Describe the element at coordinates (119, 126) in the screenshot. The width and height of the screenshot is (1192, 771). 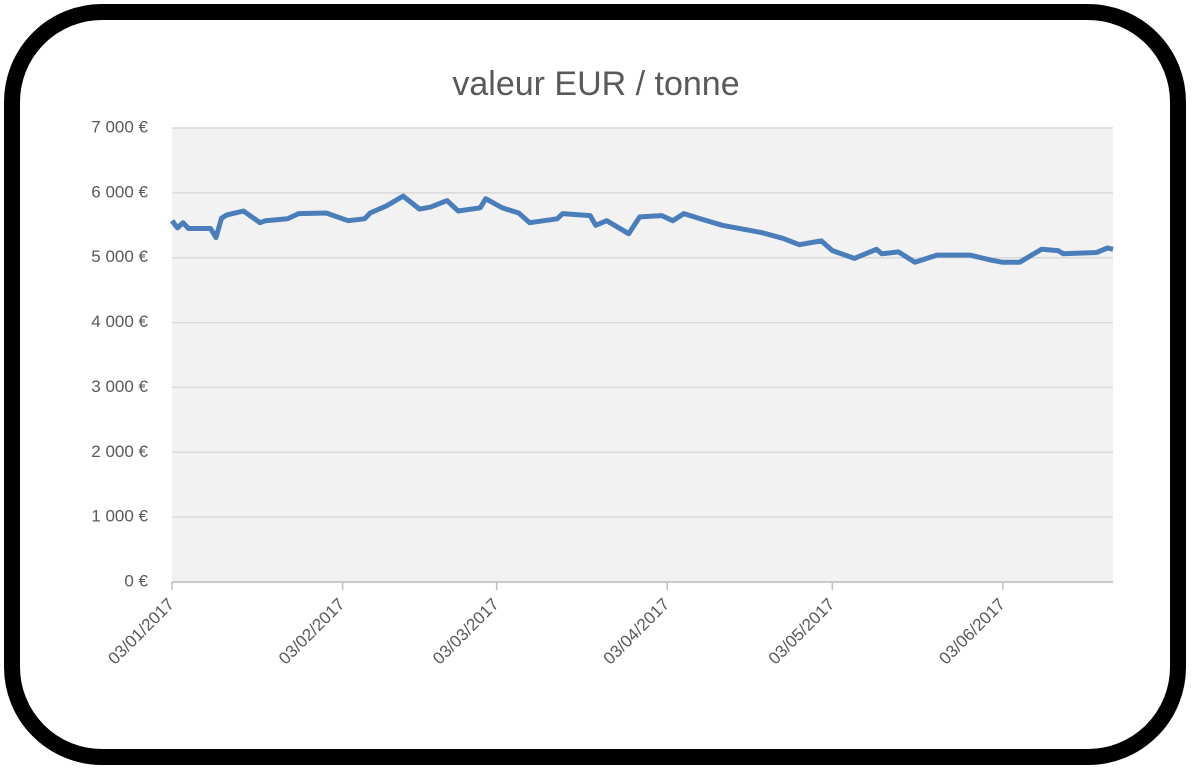
I see `y-tick-label: 7 000 €` at that location.